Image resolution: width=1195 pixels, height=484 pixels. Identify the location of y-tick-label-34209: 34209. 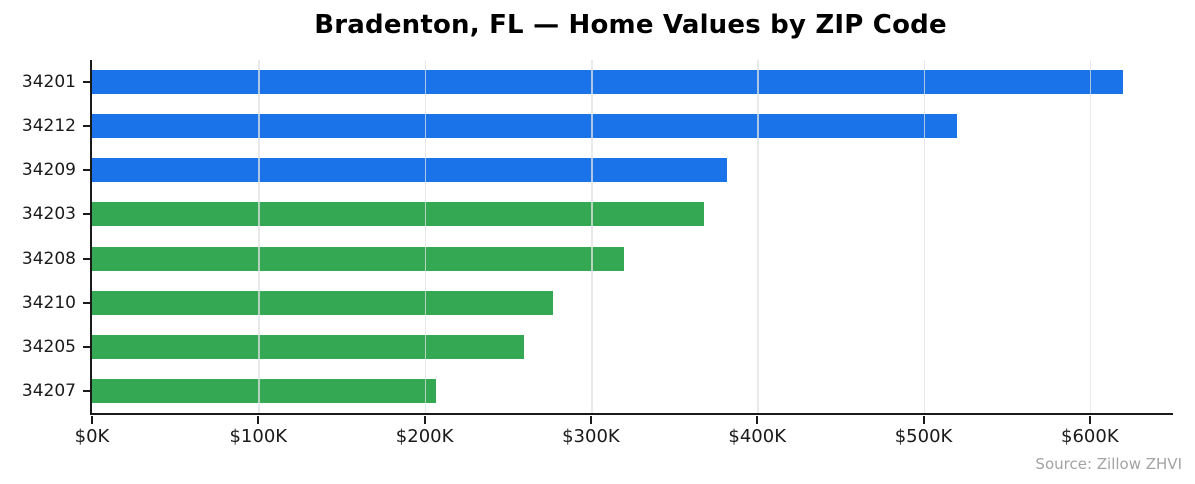
(48, 170).